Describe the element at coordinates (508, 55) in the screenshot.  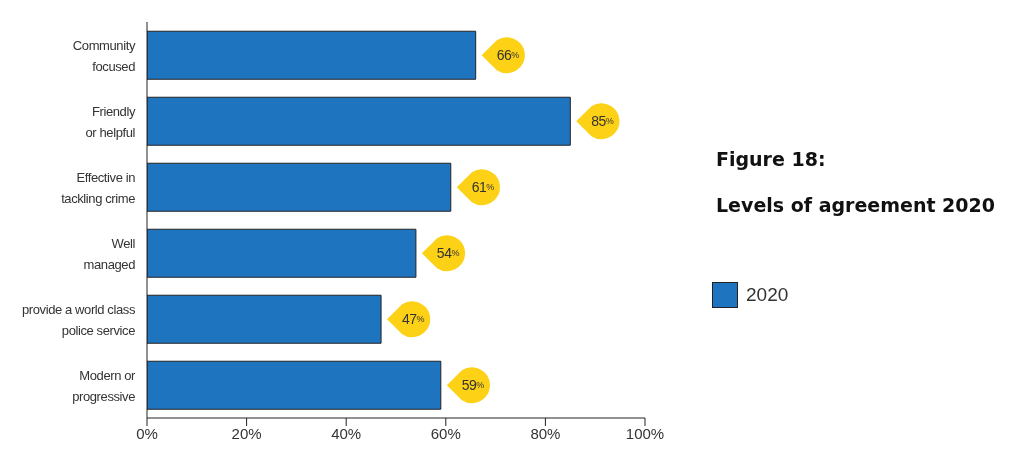
I see `data-label: 66%` at that location.